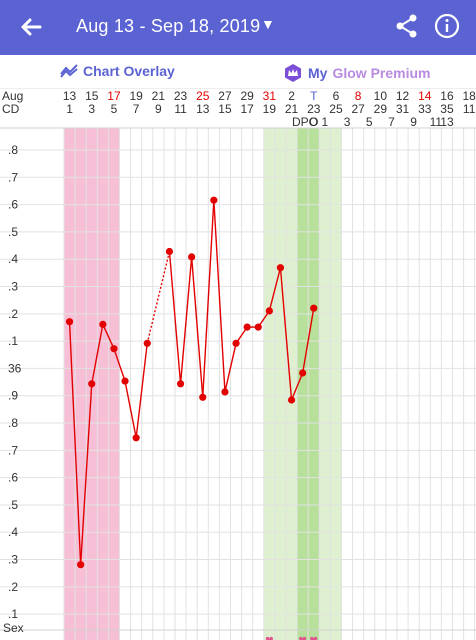 The image size is (476, 640). What do you see at coordinates (270, 109) in the screenshot?
I see `cycle-day-label: 19` at bounding box center [270, 109].